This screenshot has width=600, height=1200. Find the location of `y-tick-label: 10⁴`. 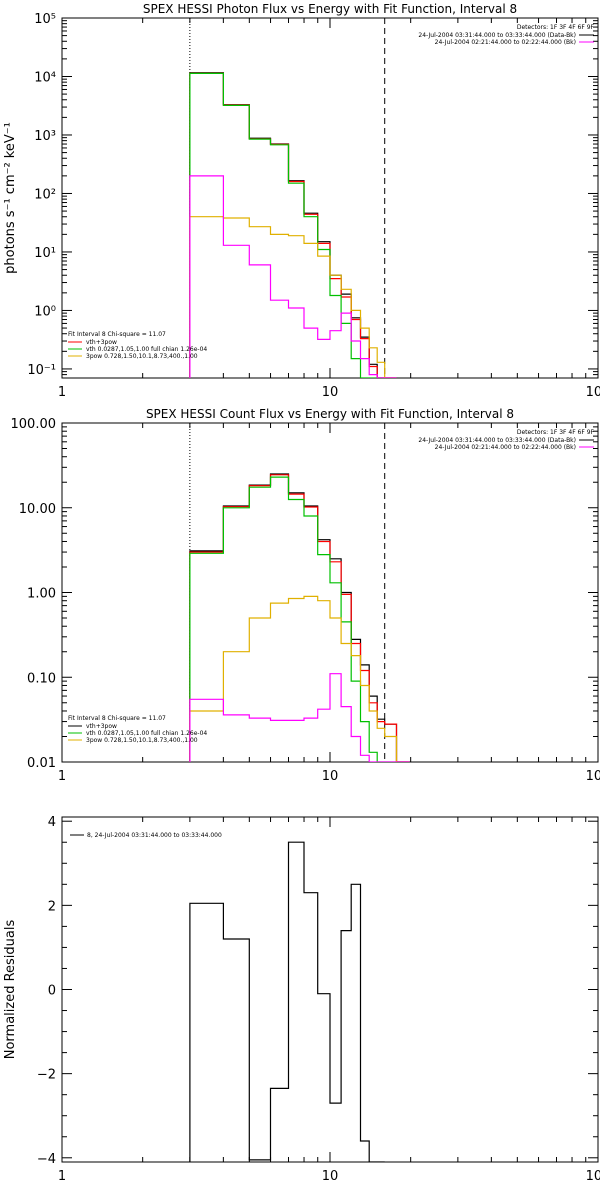

y-tick-label: 10⁴ is located at coordinates (45, 77).